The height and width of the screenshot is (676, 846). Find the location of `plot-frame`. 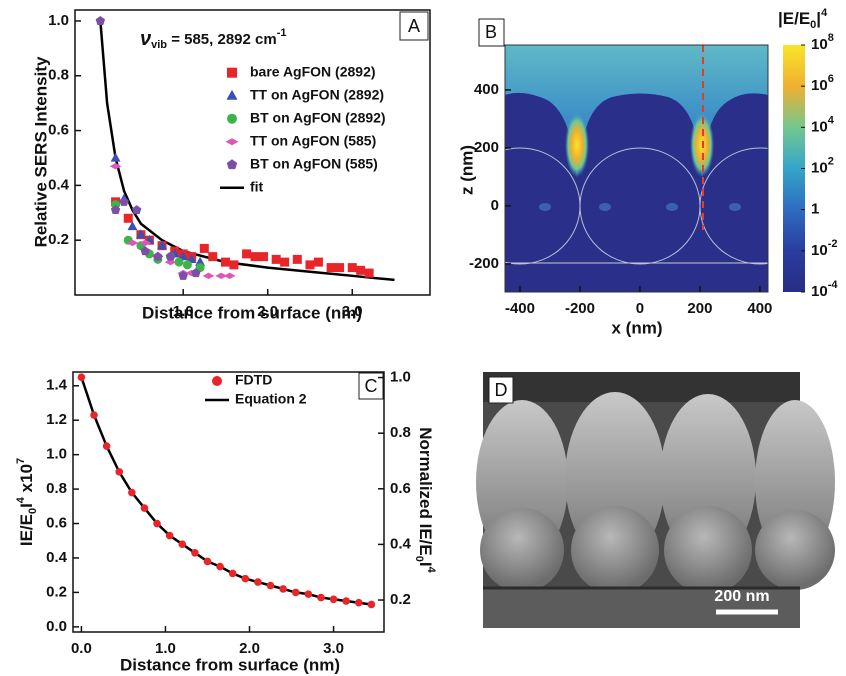

plot-frame is located at coordinates (636, 168).